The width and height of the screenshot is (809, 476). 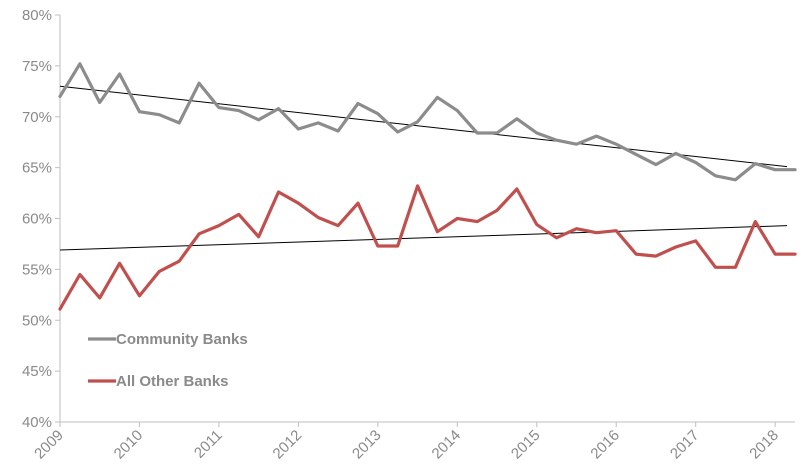 What do you see at coordinates (208, 444) in the screenshot?
I see `x-tick-label: 2011` at bounding box center [208, 444].